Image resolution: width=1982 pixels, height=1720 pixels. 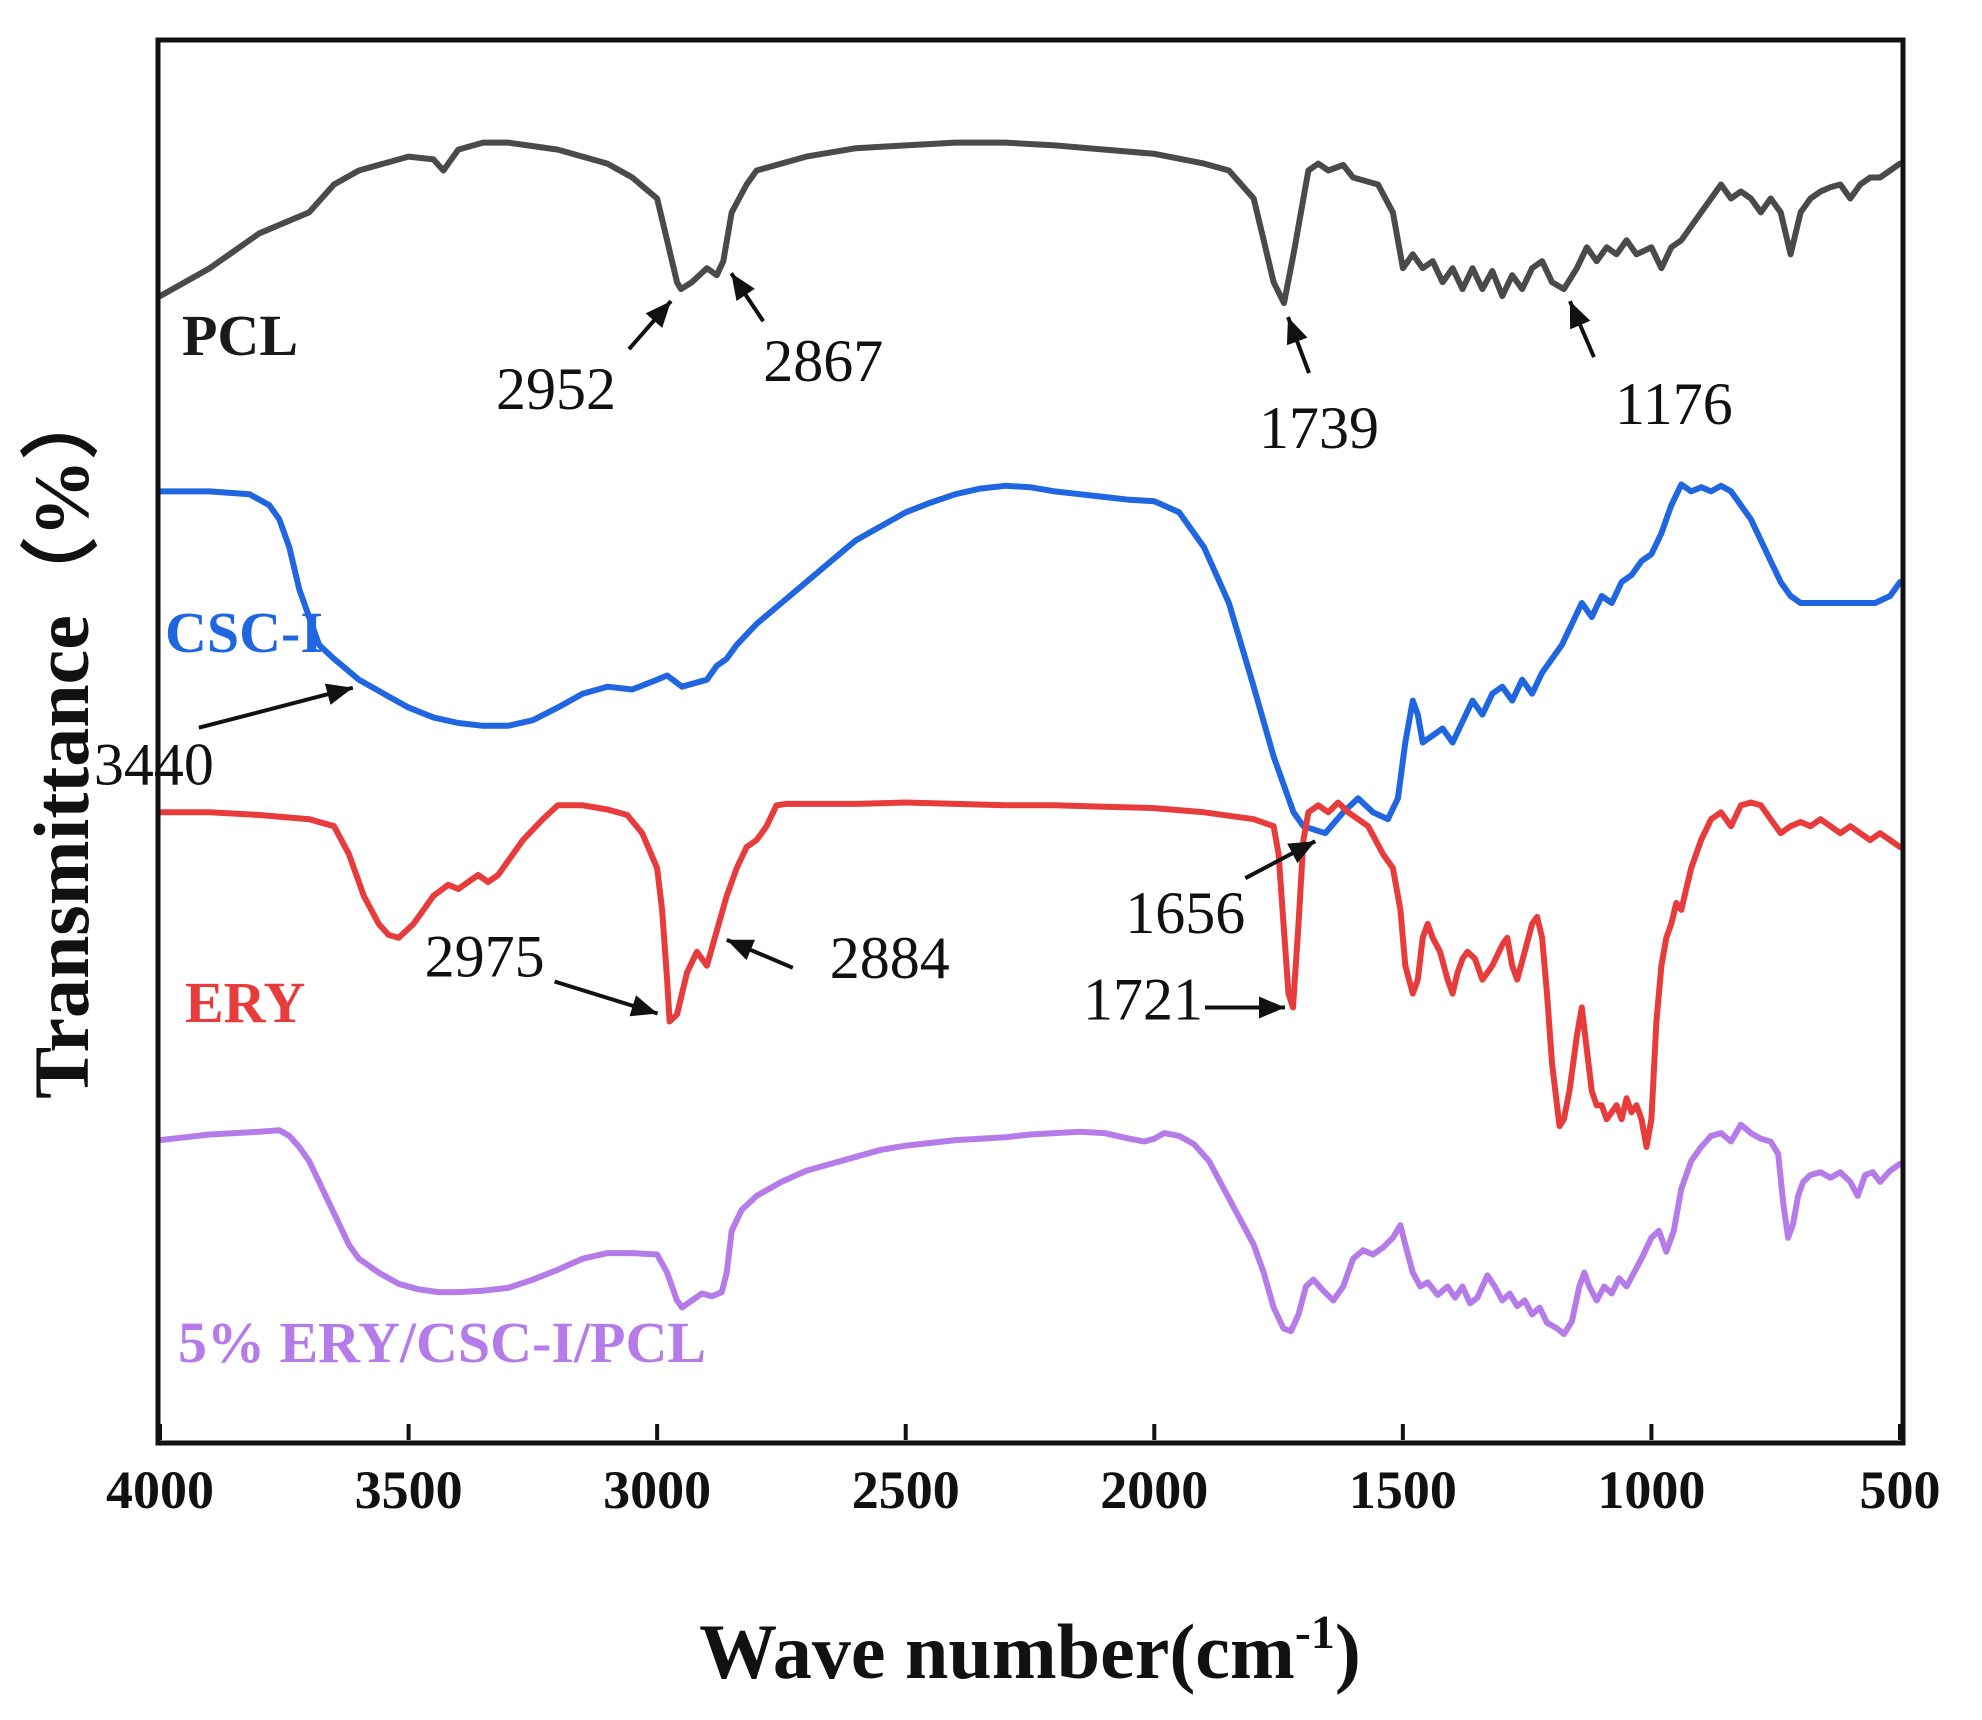 What do you see at coordinates (1143, 1000) in the screenshot?
I see `peak-label-1721: 1721` at bounding box center [1143, 1000].